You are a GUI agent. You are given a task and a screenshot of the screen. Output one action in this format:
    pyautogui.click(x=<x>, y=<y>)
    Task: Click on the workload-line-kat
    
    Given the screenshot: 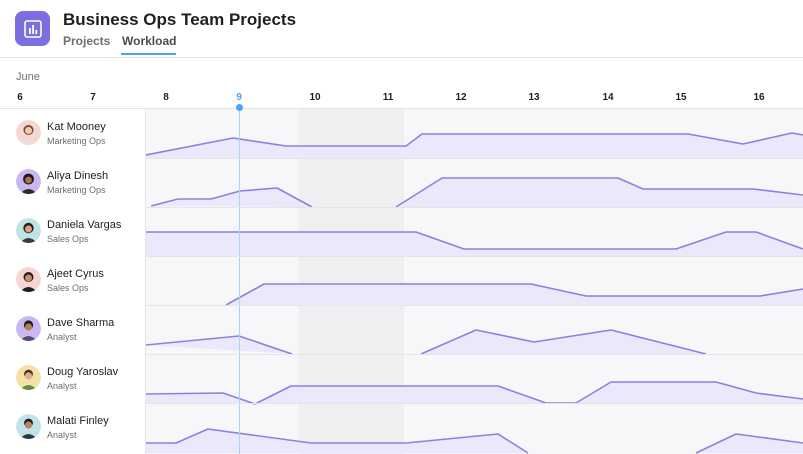 What is the action you would take?
    pyautogui.click(x=474, y=144)
    